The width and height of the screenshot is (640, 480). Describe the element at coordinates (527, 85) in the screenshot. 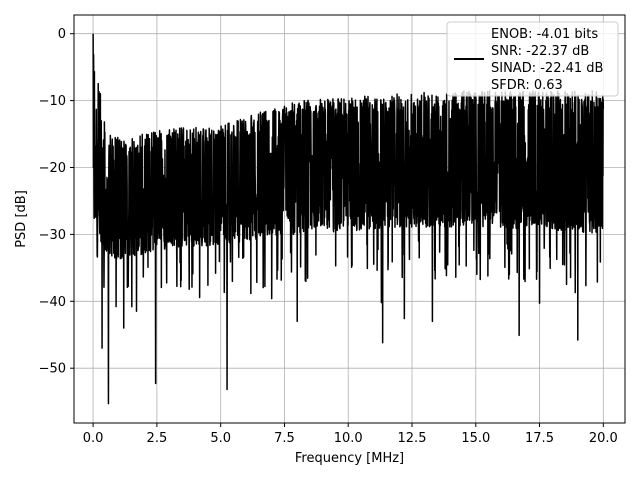

I see `legend-entry-sfdr: SFDR: 0.63` at that location.